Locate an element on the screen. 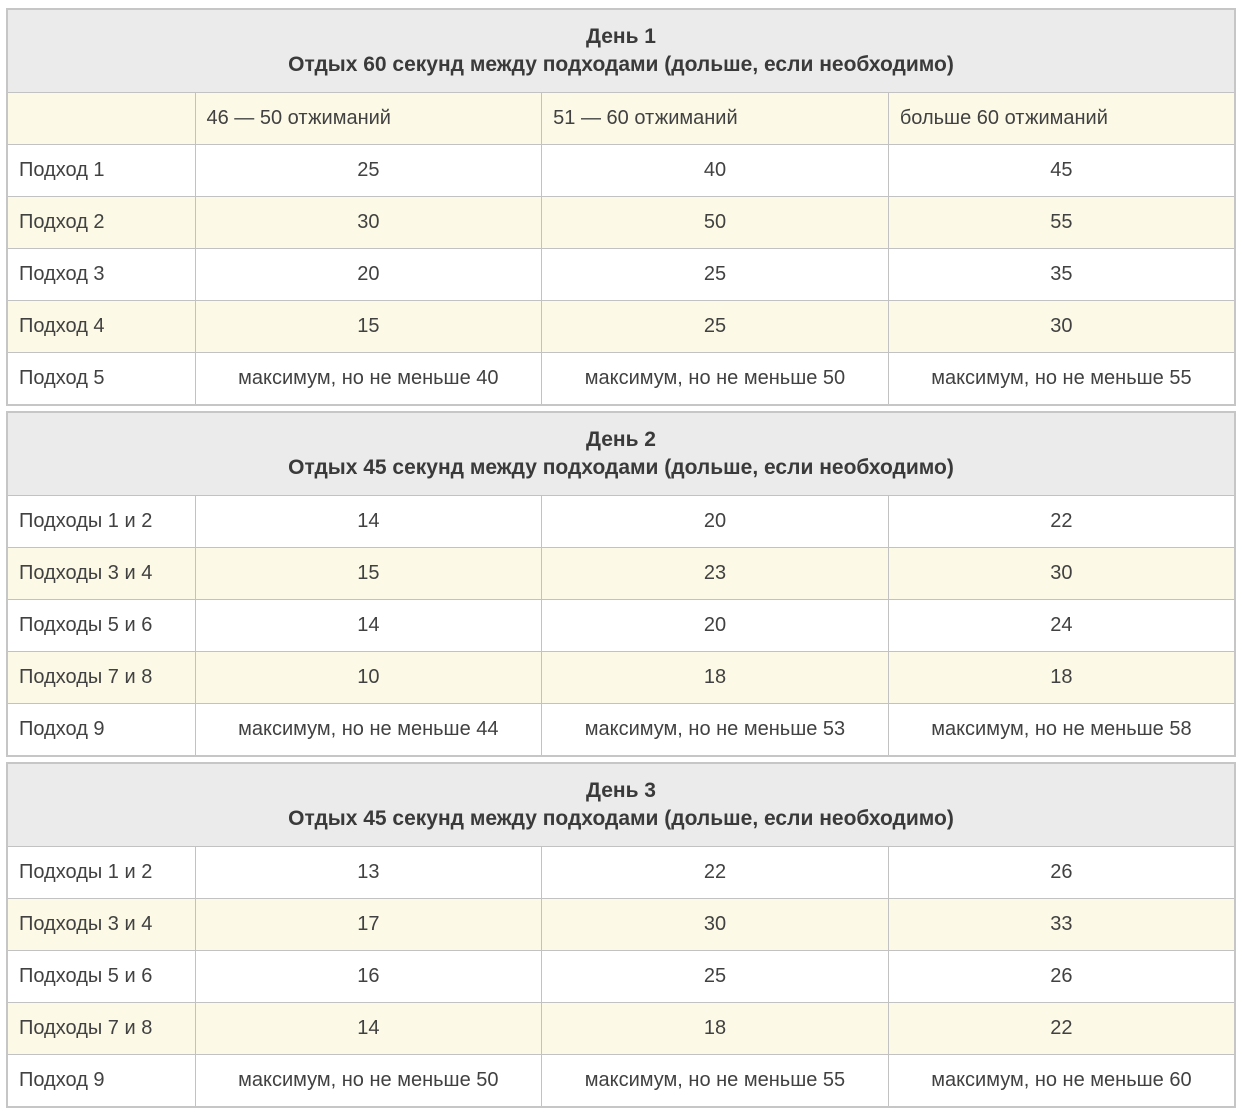  column-header-cell: 51 — 60 отжиманий is located at coordinates (715, 118).